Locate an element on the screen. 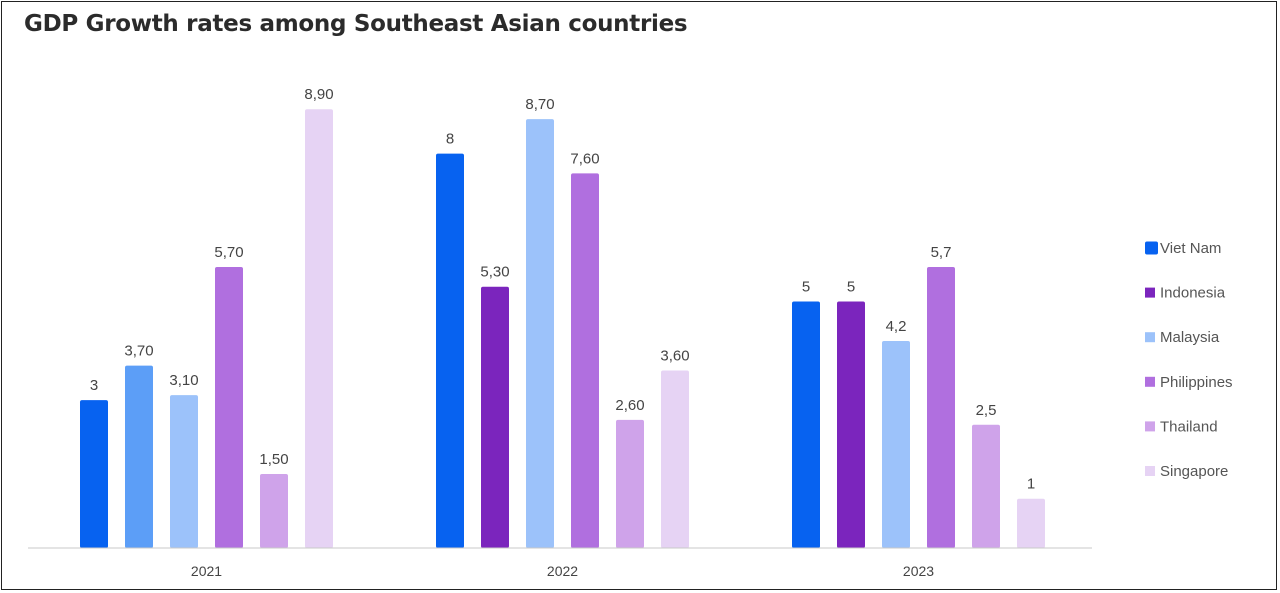 Image resolution: width=1280 pixels, height=593 pixels. legend-swatch-malaysia is located at coordinates (1150, 337).